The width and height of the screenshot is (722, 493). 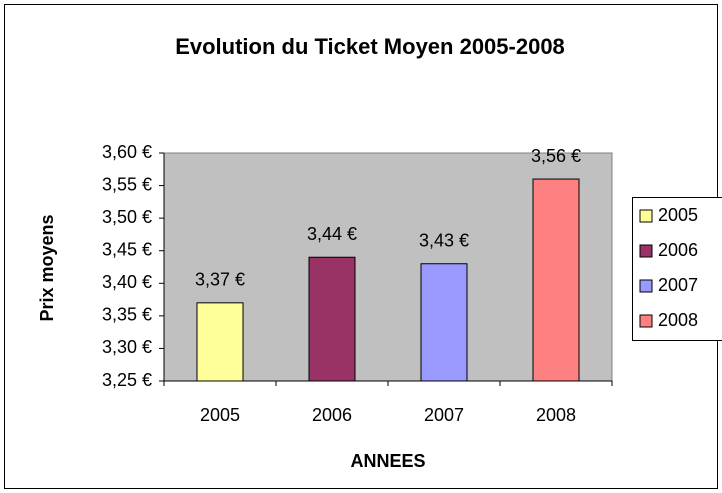 I want to click on y-tick-label: 3,40 €, so click(x=127, y=282).